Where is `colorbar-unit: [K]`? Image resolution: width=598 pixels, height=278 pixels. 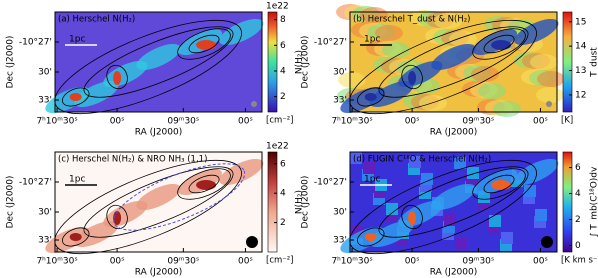
colorbar-unit: [K] is located at coordinates (567, 121).